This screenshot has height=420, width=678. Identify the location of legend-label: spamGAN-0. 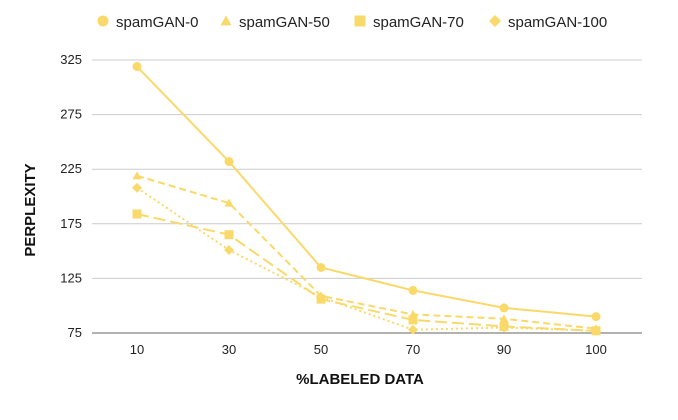
(157, 22).